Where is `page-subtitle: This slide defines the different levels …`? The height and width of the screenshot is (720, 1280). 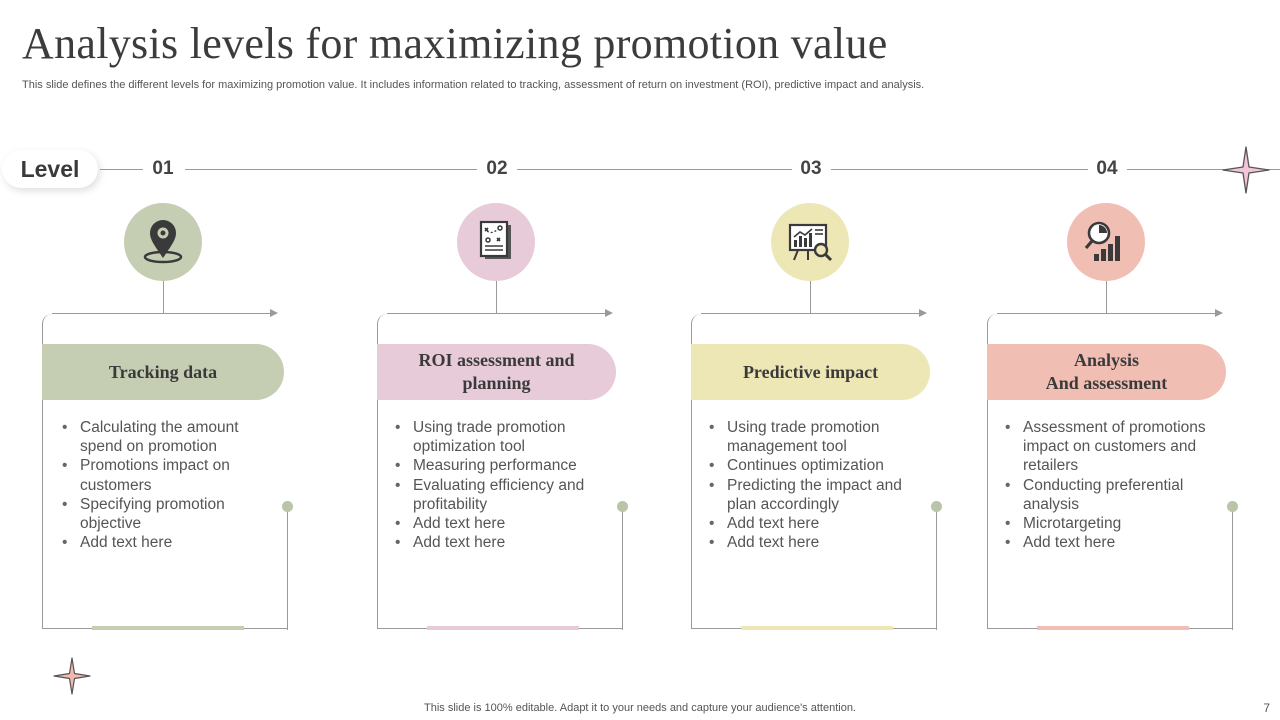
page-subtitle: This slide defines the different levels … is located at coordinates (473, 85).